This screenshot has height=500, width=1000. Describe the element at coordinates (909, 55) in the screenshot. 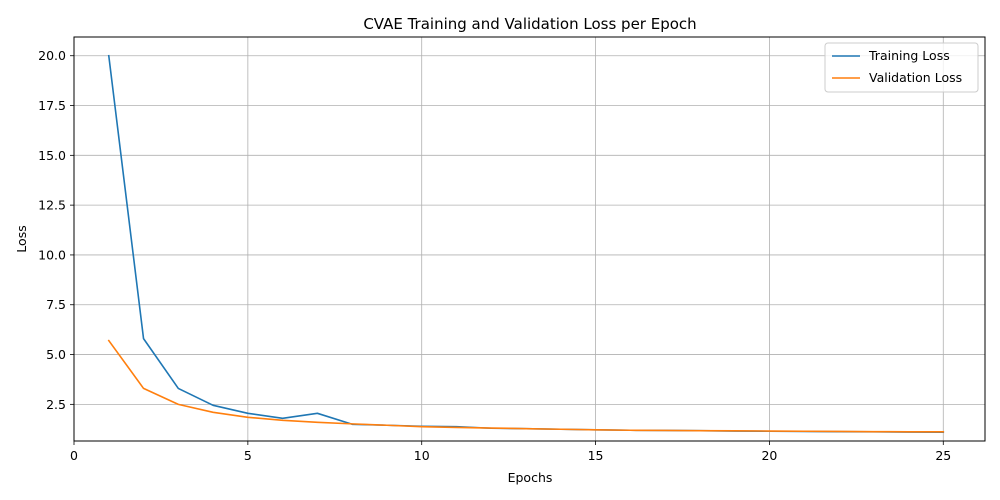

I see `legend-label-training-loss: Training Loss` at that location.